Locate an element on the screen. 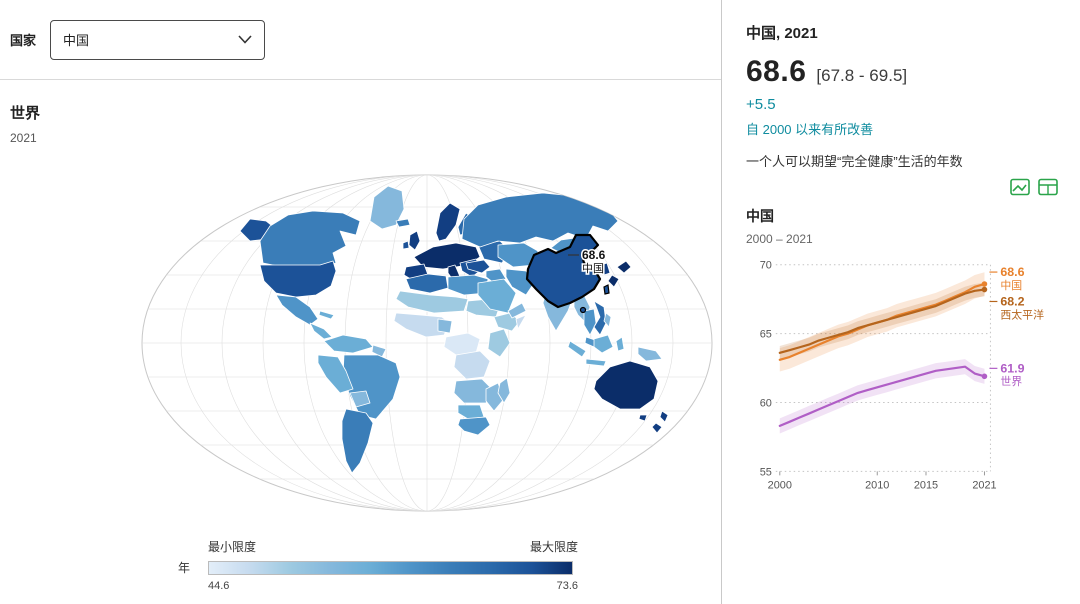 The height and width of the screenshot is (604, 1080). legend-max-value: 73.6 is located at coordinates (567, 586).